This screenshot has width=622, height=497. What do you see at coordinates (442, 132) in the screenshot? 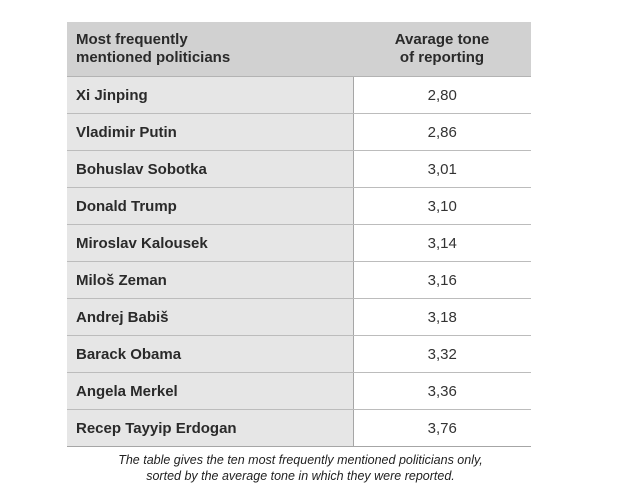
I see `tone-value: 2,86` at bounding box center [442, 132].